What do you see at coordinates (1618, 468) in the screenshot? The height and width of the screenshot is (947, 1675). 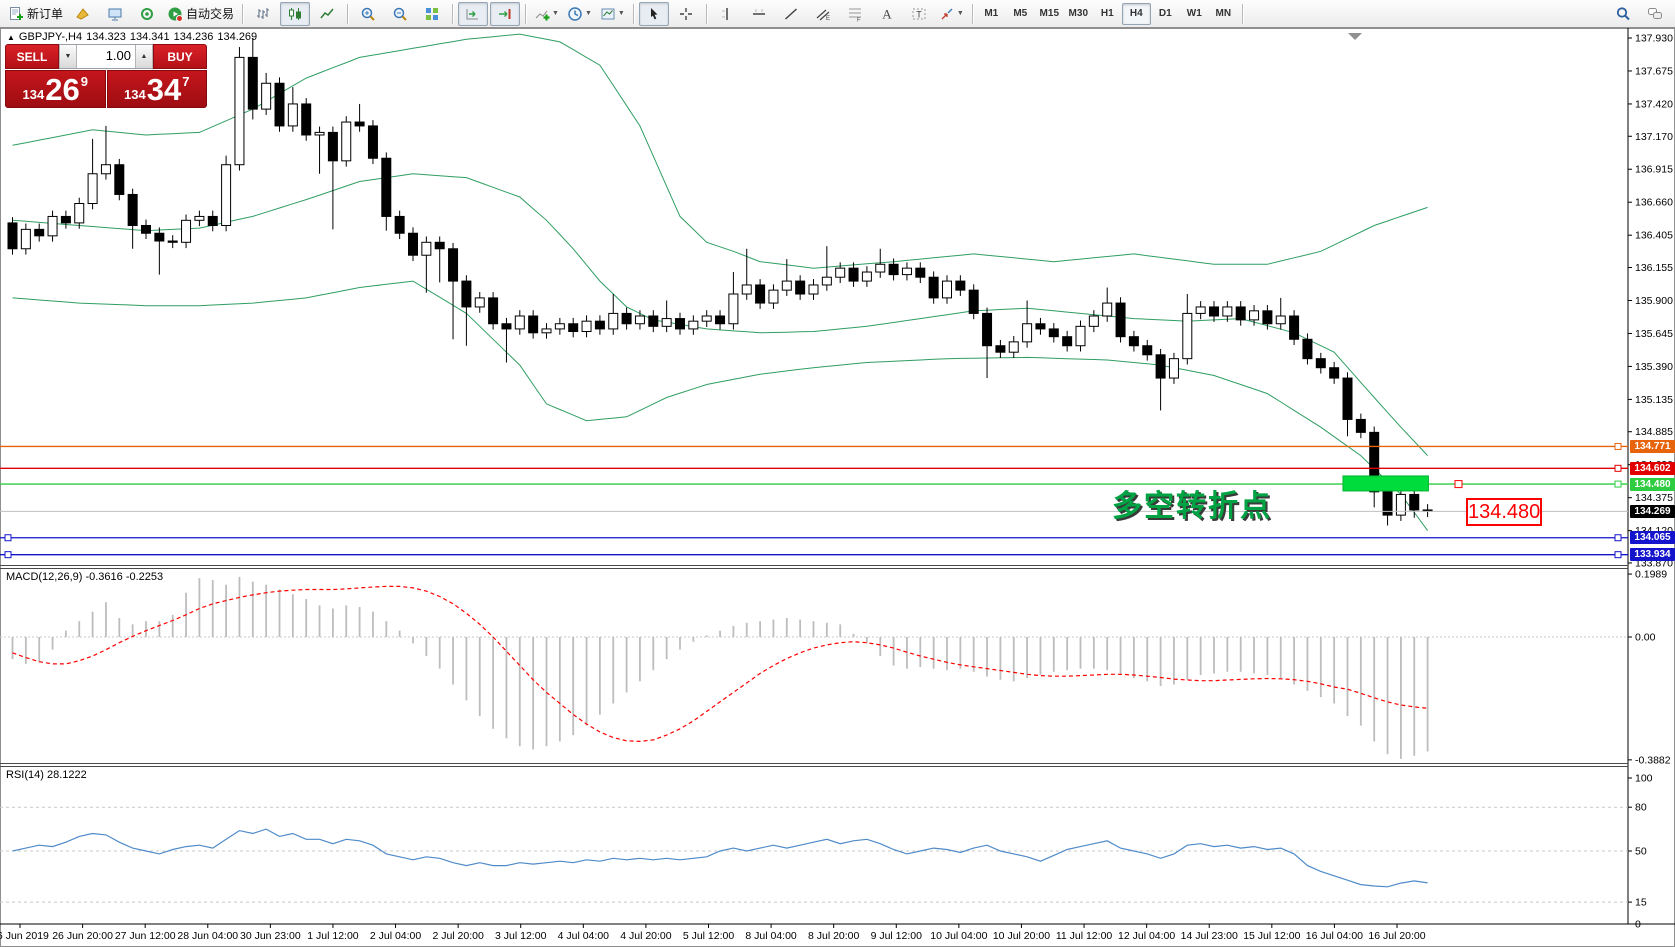 I see `resistance-2-handle` at bounding box center [1618, 468].